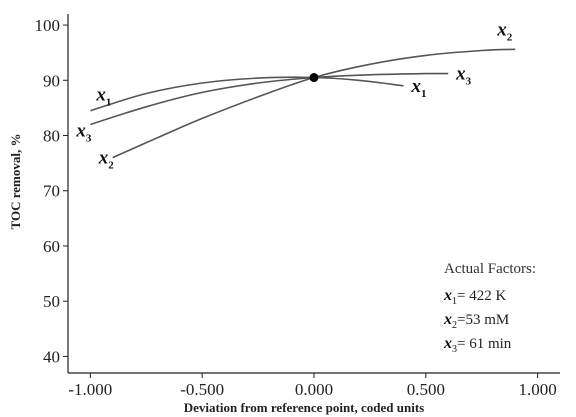  I want to click on x-tick-label: 1.000, so click(538, 389).